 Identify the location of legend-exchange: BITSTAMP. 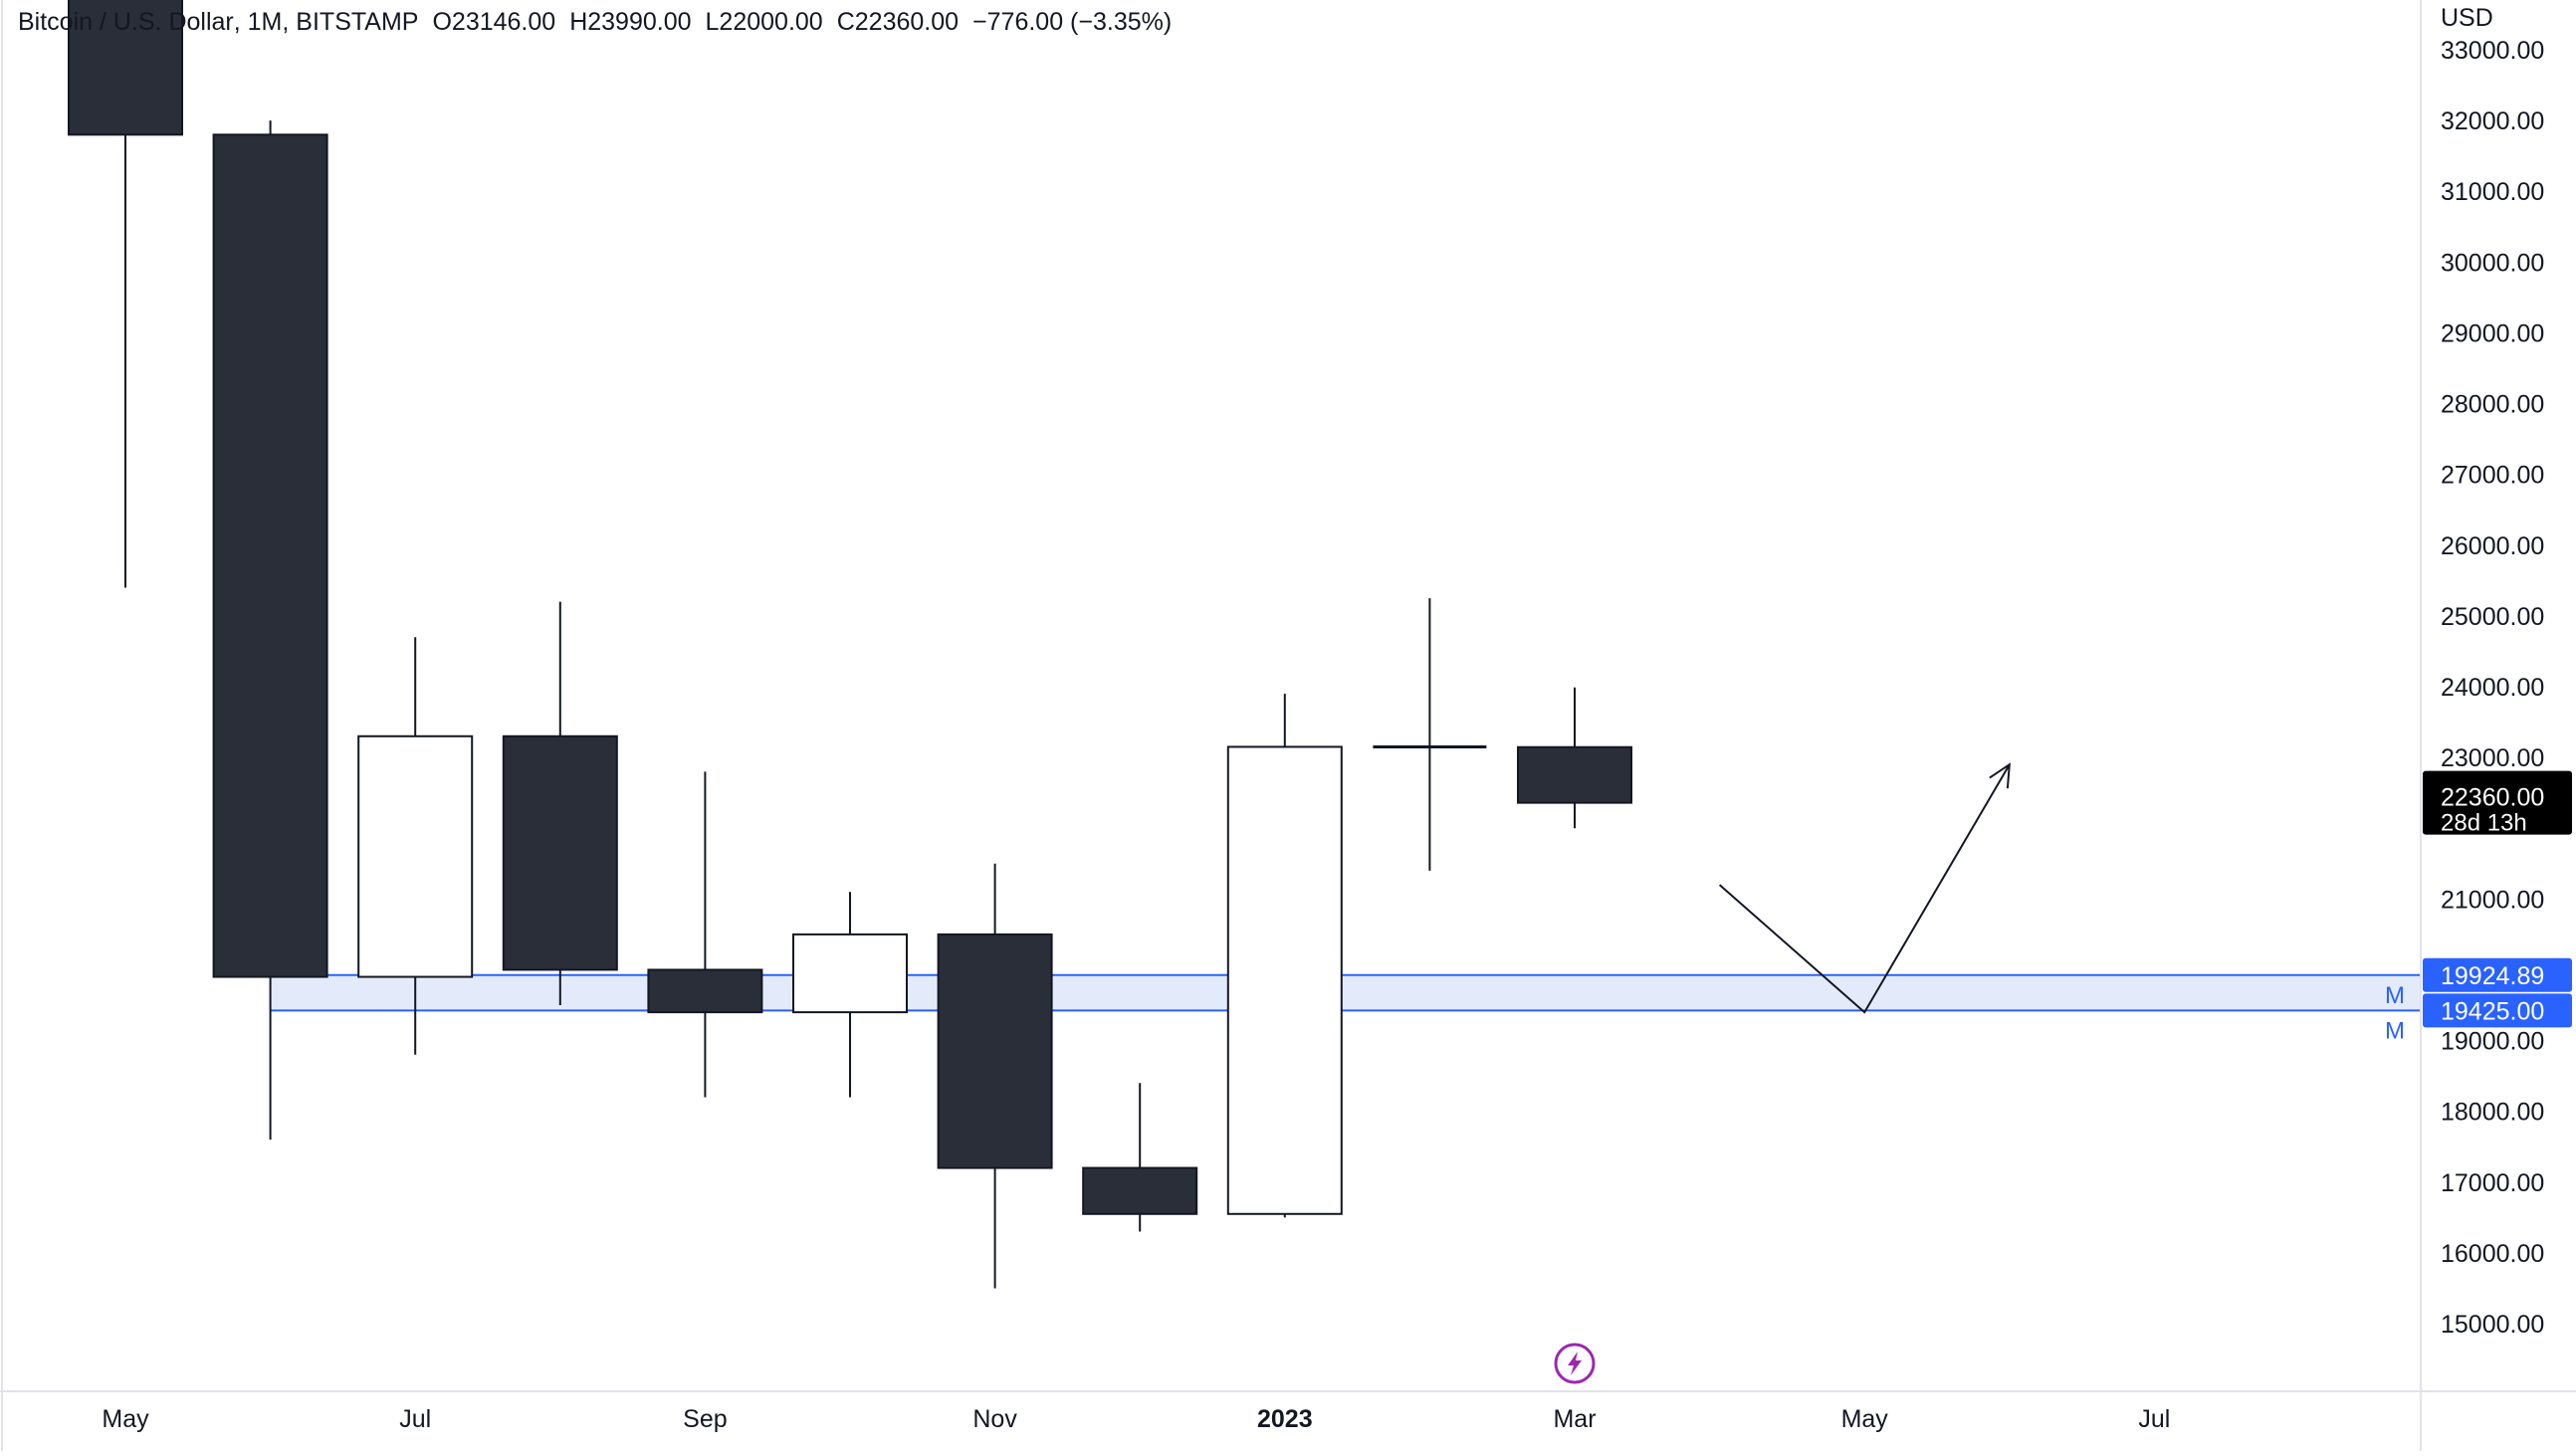
(357, 22).